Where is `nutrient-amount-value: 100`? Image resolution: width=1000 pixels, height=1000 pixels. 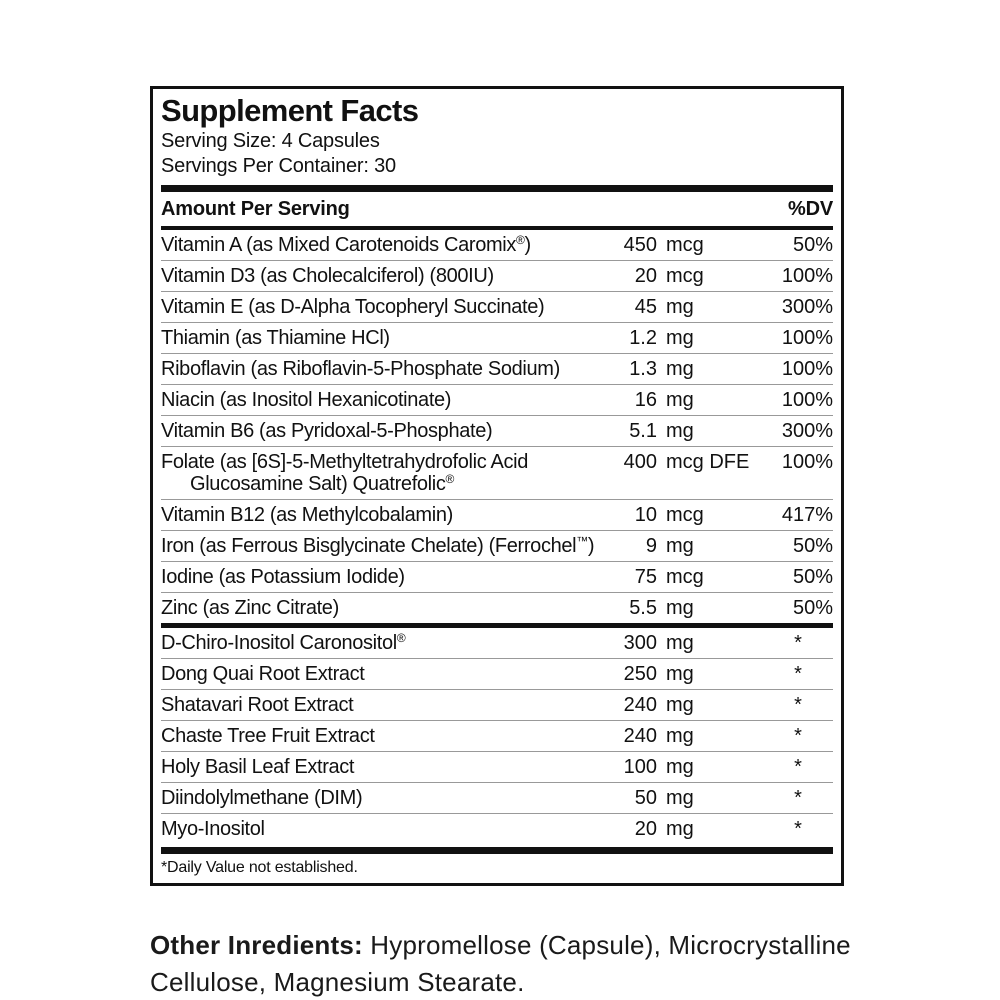
nutrient-amount-value: 100 is located at coordinates (640, 767).